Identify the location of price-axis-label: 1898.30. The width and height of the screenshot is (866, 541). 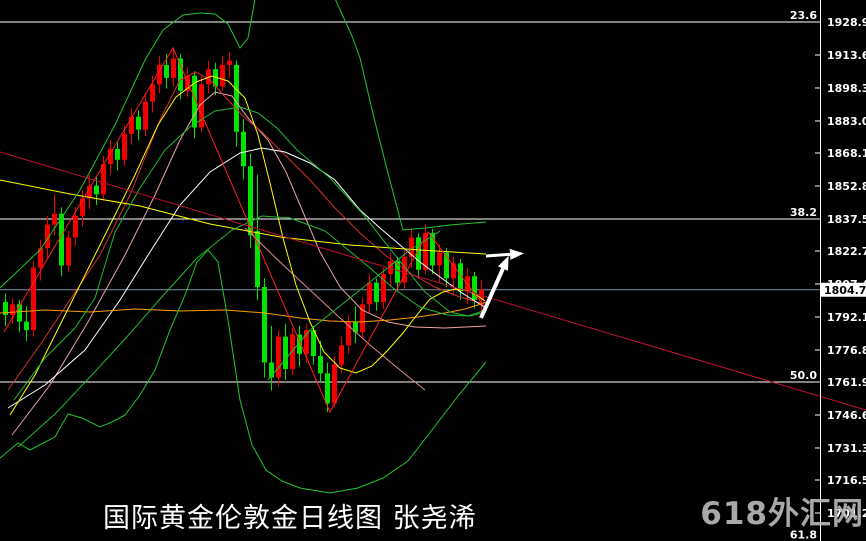
(846, 88).